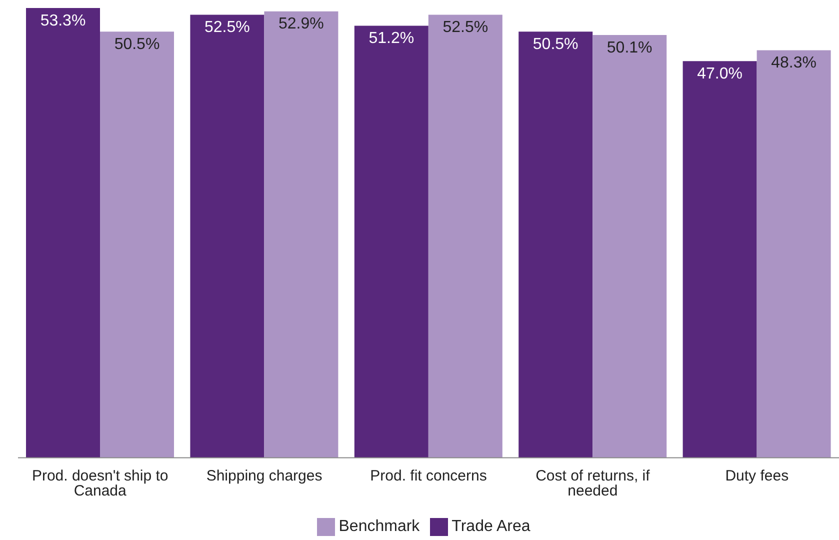  I want to click on x-tick-label: Duty fees, so click(757, 475).